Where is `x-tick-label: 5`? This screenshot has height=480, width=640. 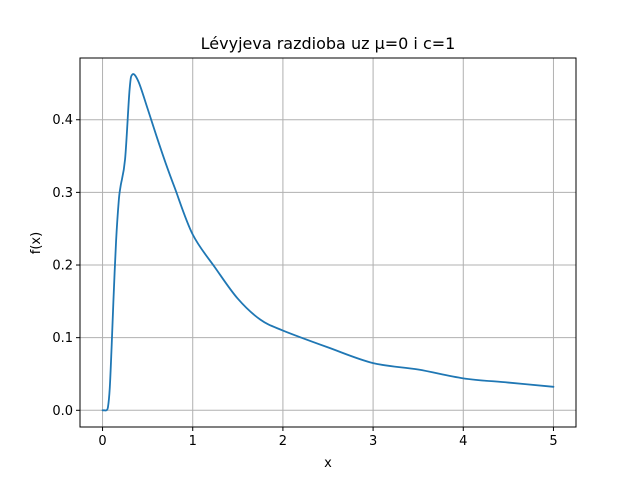
x-tick-label: 5 is located at coordinates (553, 441).